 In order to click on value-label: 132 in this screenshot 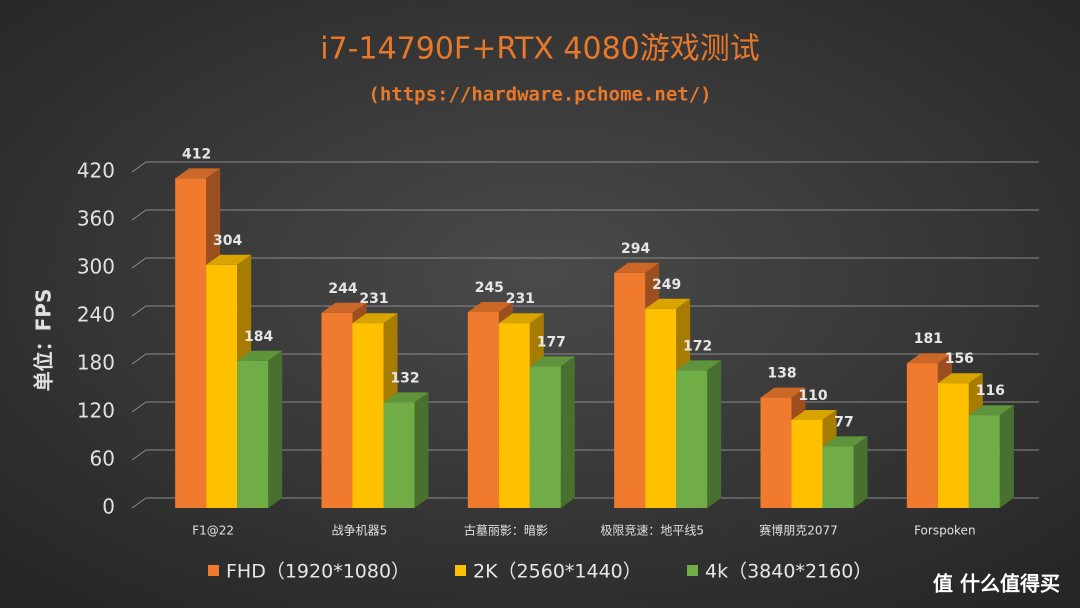, I will do `click(404, 378)`.